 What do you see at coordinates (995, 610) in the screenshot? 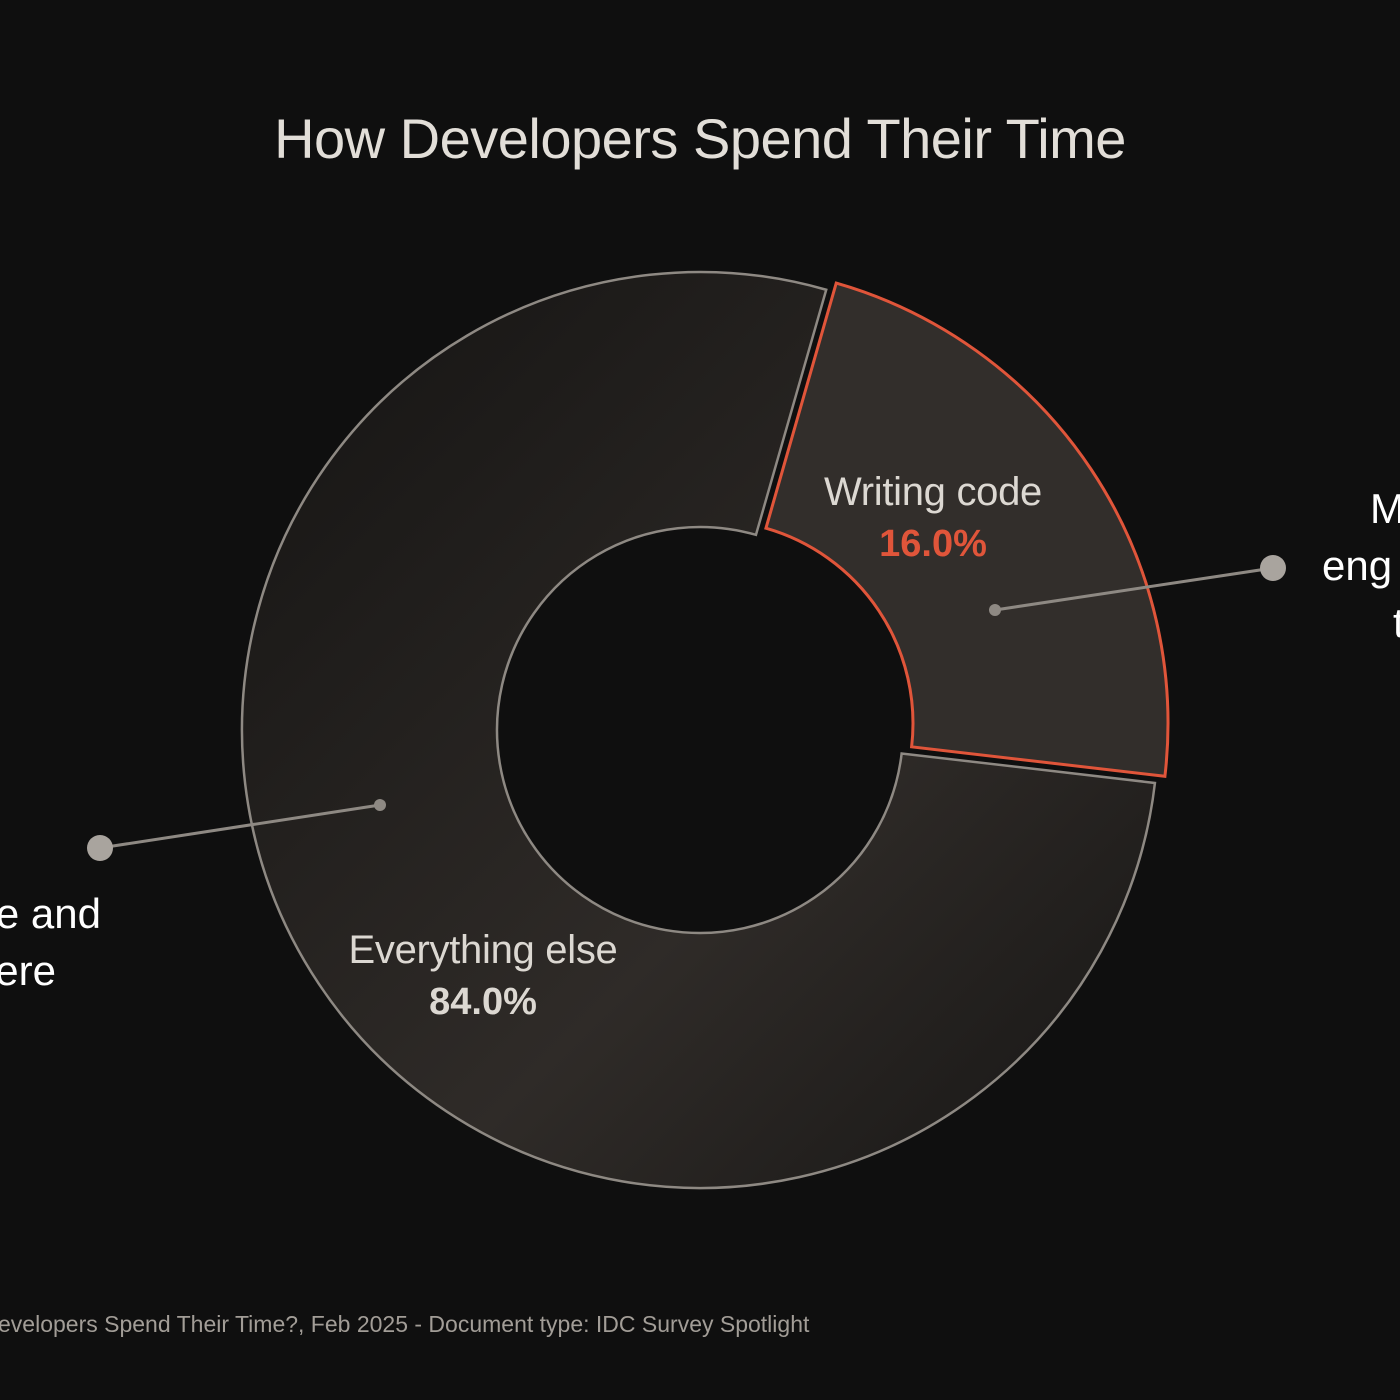
I see `connector-start-dot-right` at bounding box center [995, 610].